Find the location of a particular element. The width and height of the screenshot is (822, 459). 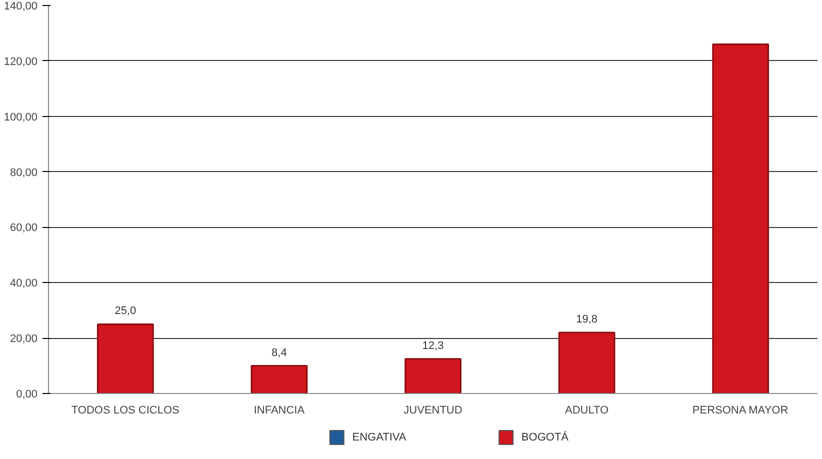

x-tick-label: JUVENTUD is located at coordinates (433, 410).